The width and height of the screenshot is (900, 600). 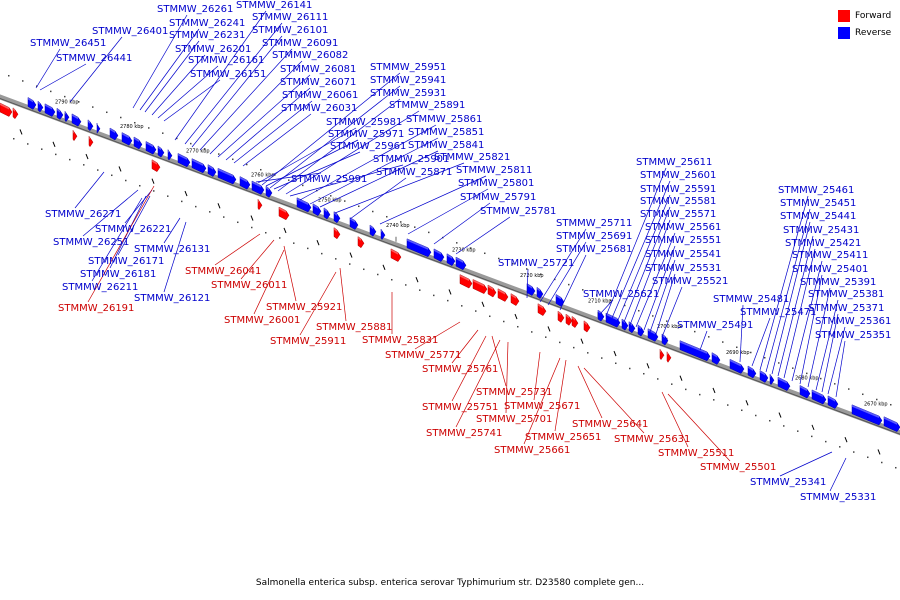 What do you see at coordinates (498, 197) in the screenshot?
I see `gene-label: STMMW_25791` at bounding box center [498, 197].